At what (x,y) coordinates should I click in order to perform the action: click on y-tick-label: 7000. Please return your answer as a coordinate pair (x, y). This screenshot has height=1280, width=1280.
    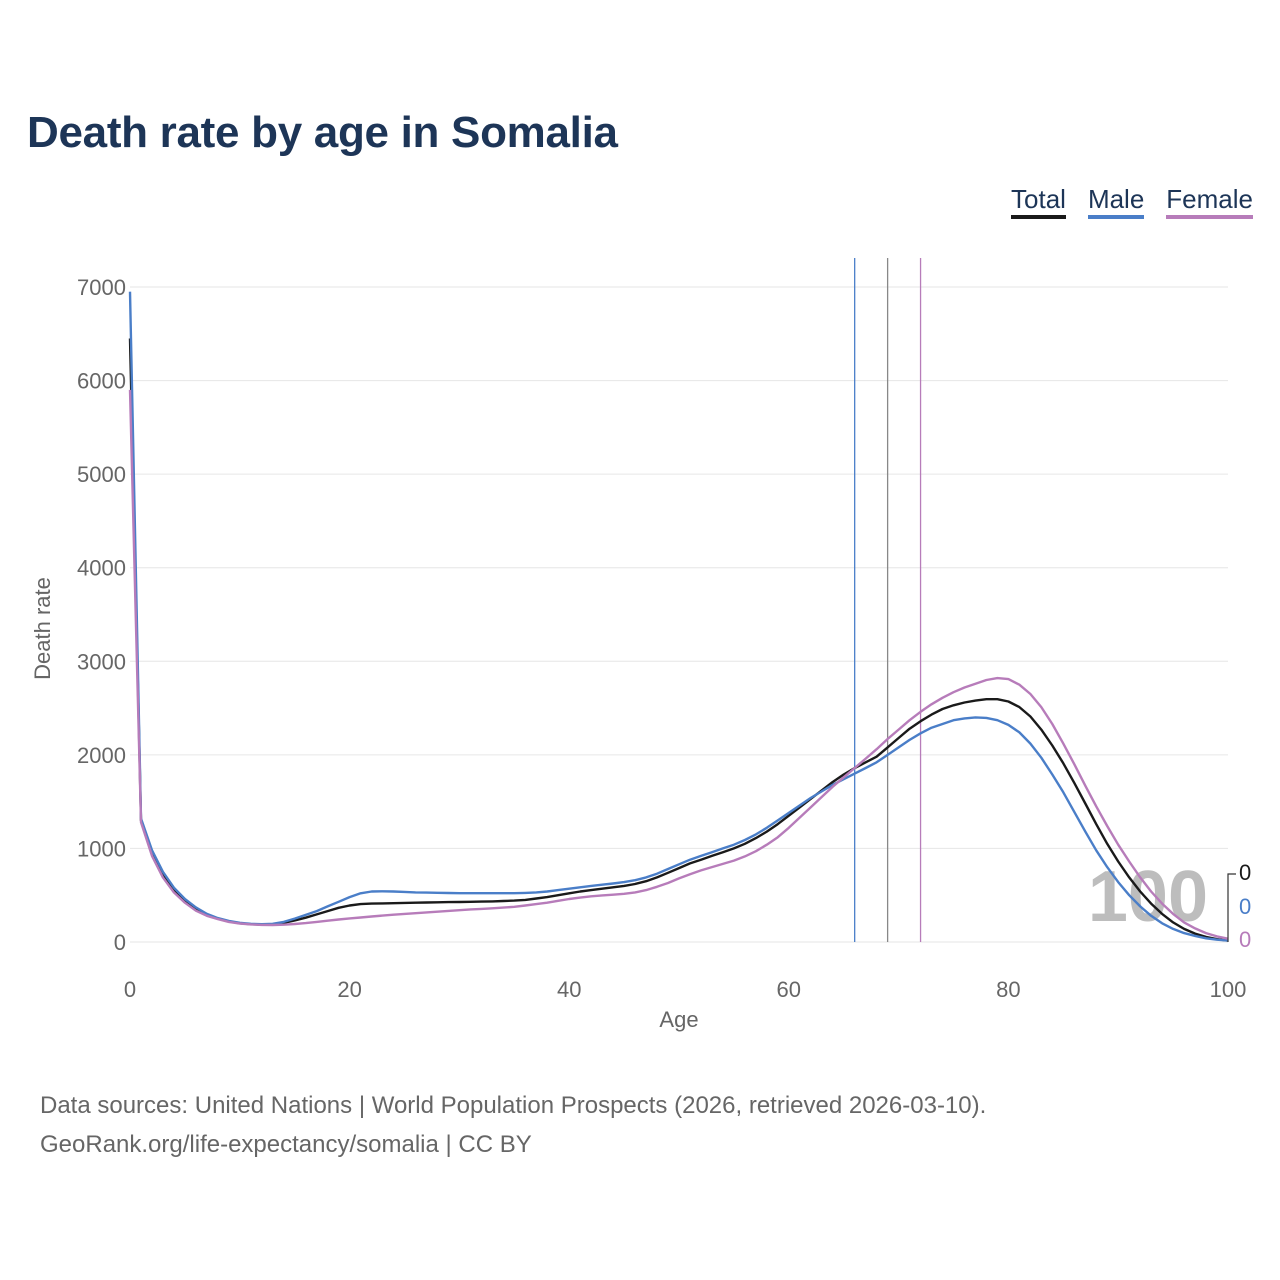
    Looking at the image, I should click on (101, 287).